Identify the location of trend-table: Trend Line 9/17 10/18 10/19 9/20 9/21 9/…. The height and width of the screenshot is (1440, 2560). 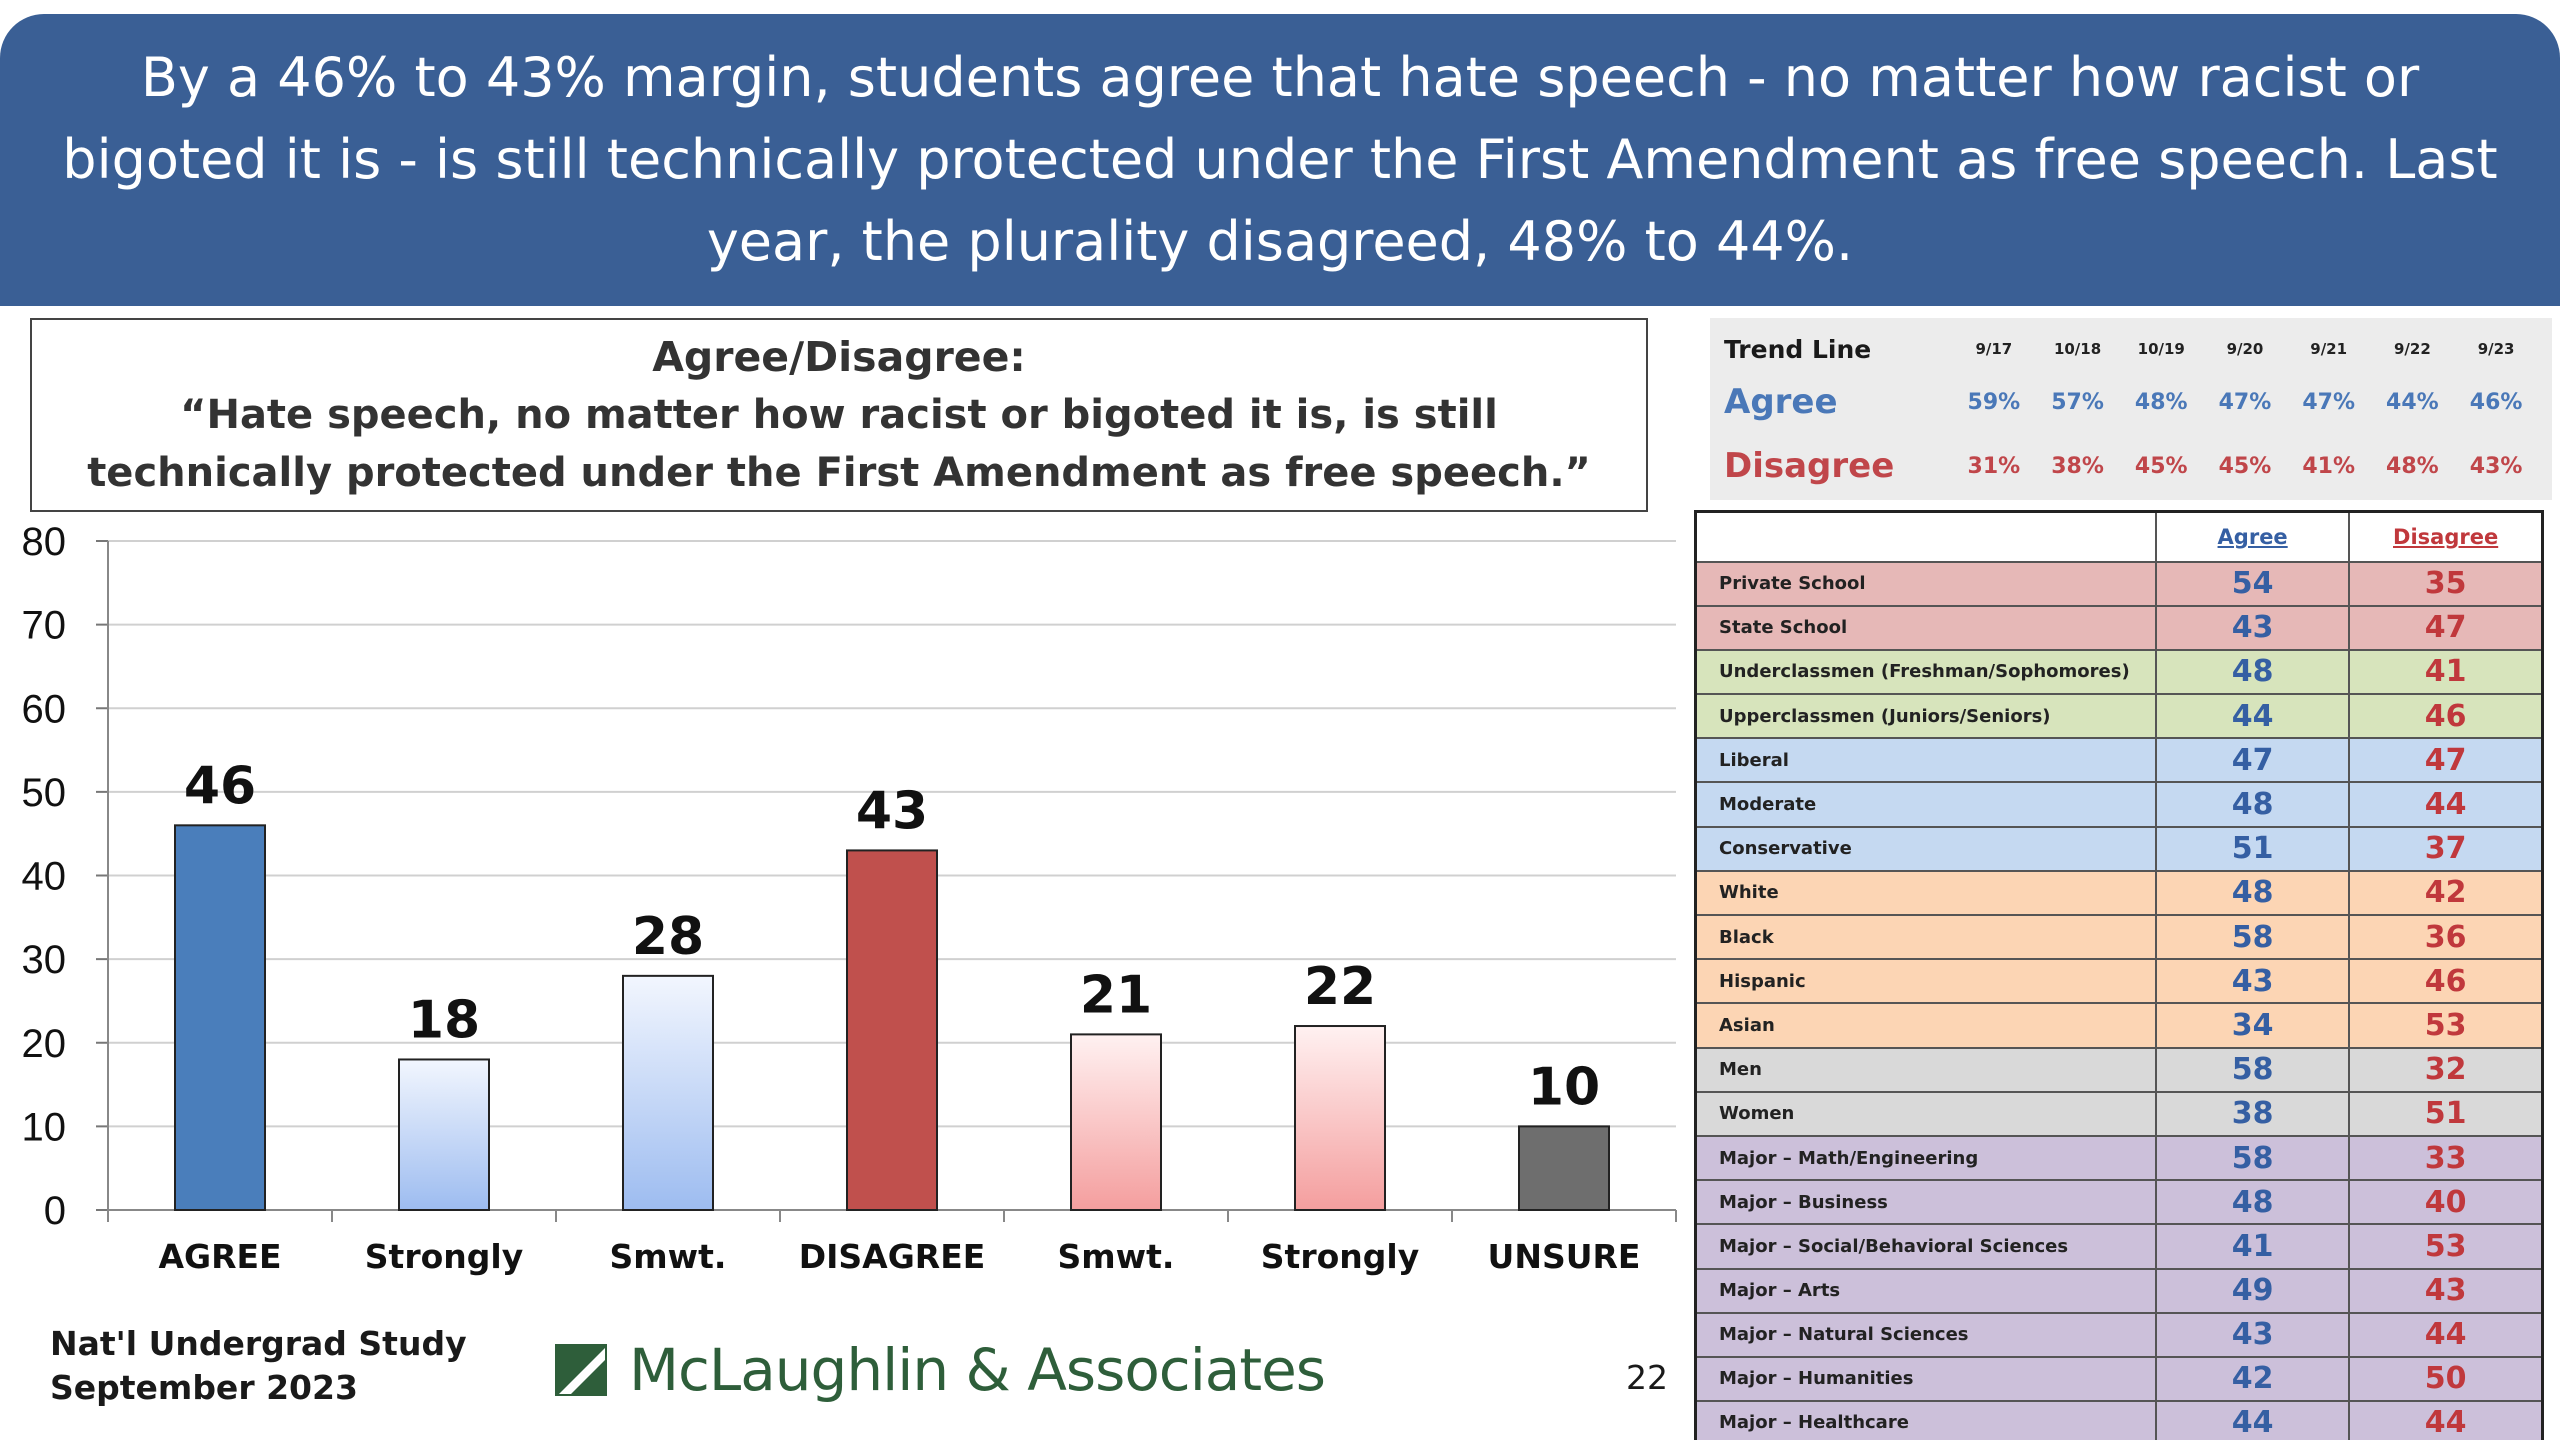
(2131, 413).